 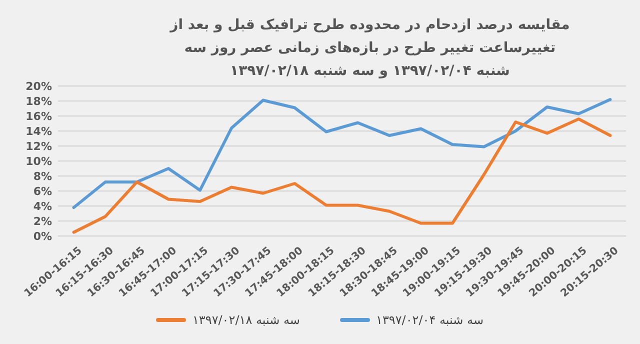 What do you see at coordinates (42, 206) in the screenshot?
I see `y-tick-label: 4%` at bounding box center [42, 206].